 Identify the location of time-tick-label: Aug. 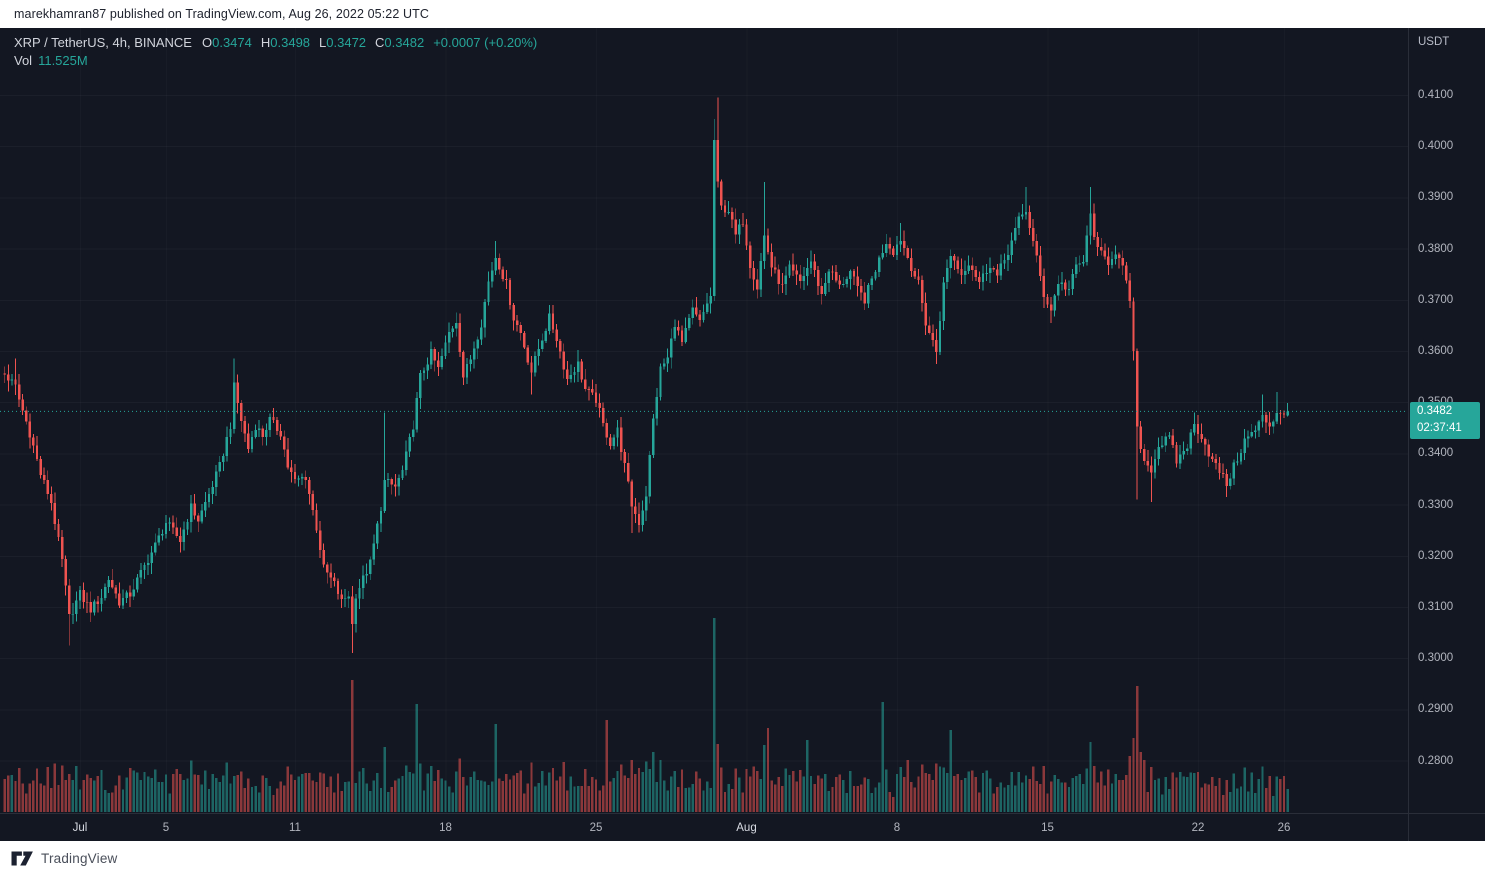
(746, 828).